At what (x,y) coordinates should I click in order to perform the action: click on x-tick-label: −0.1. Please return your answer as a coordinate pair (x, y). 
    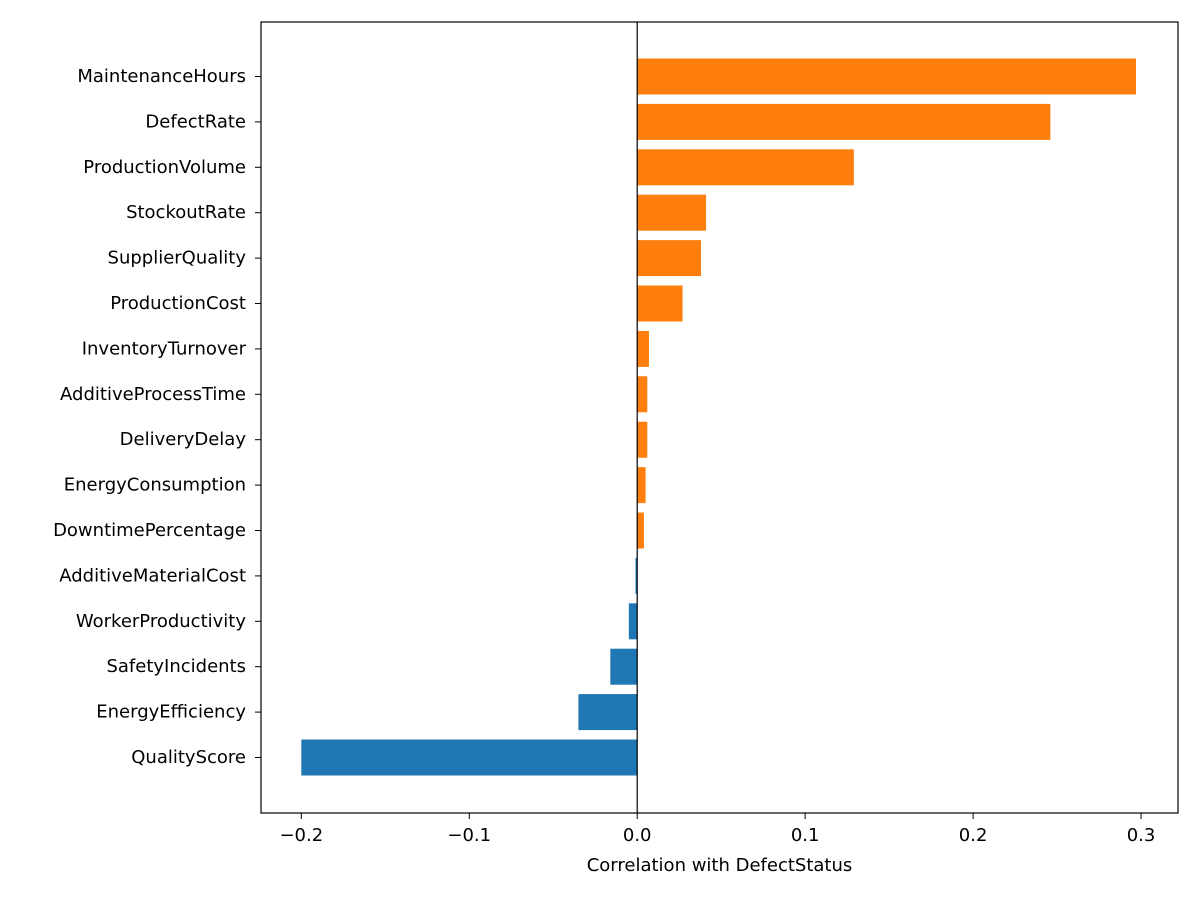
    Looking at the image, I should click on (469, 835).